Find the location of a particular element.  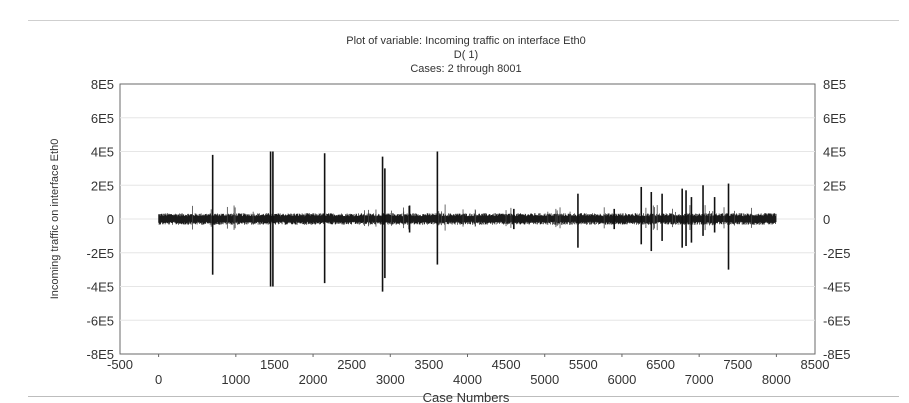

y-tick-label-left: -8E5 is located at coordinates (100, 354).